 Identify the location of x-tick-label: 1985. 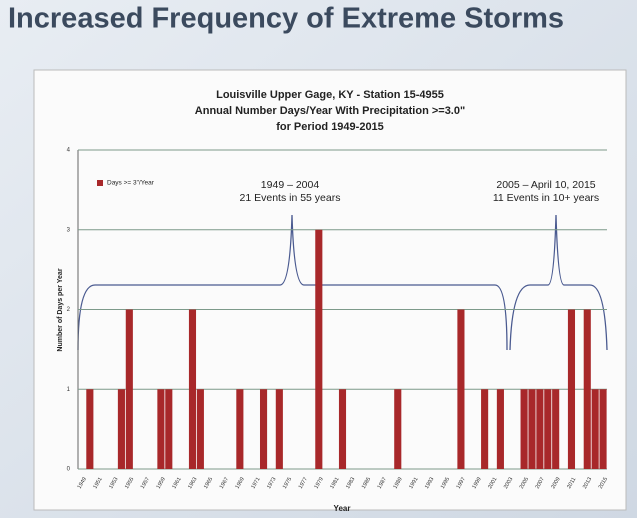
(366, 483).